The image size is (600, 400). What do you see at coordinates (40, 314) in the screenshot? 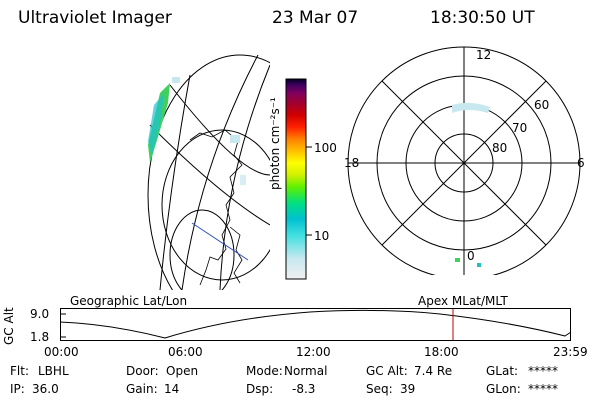
I see `altitude-tick-high: 9.0` at bounding box center [40, 314].